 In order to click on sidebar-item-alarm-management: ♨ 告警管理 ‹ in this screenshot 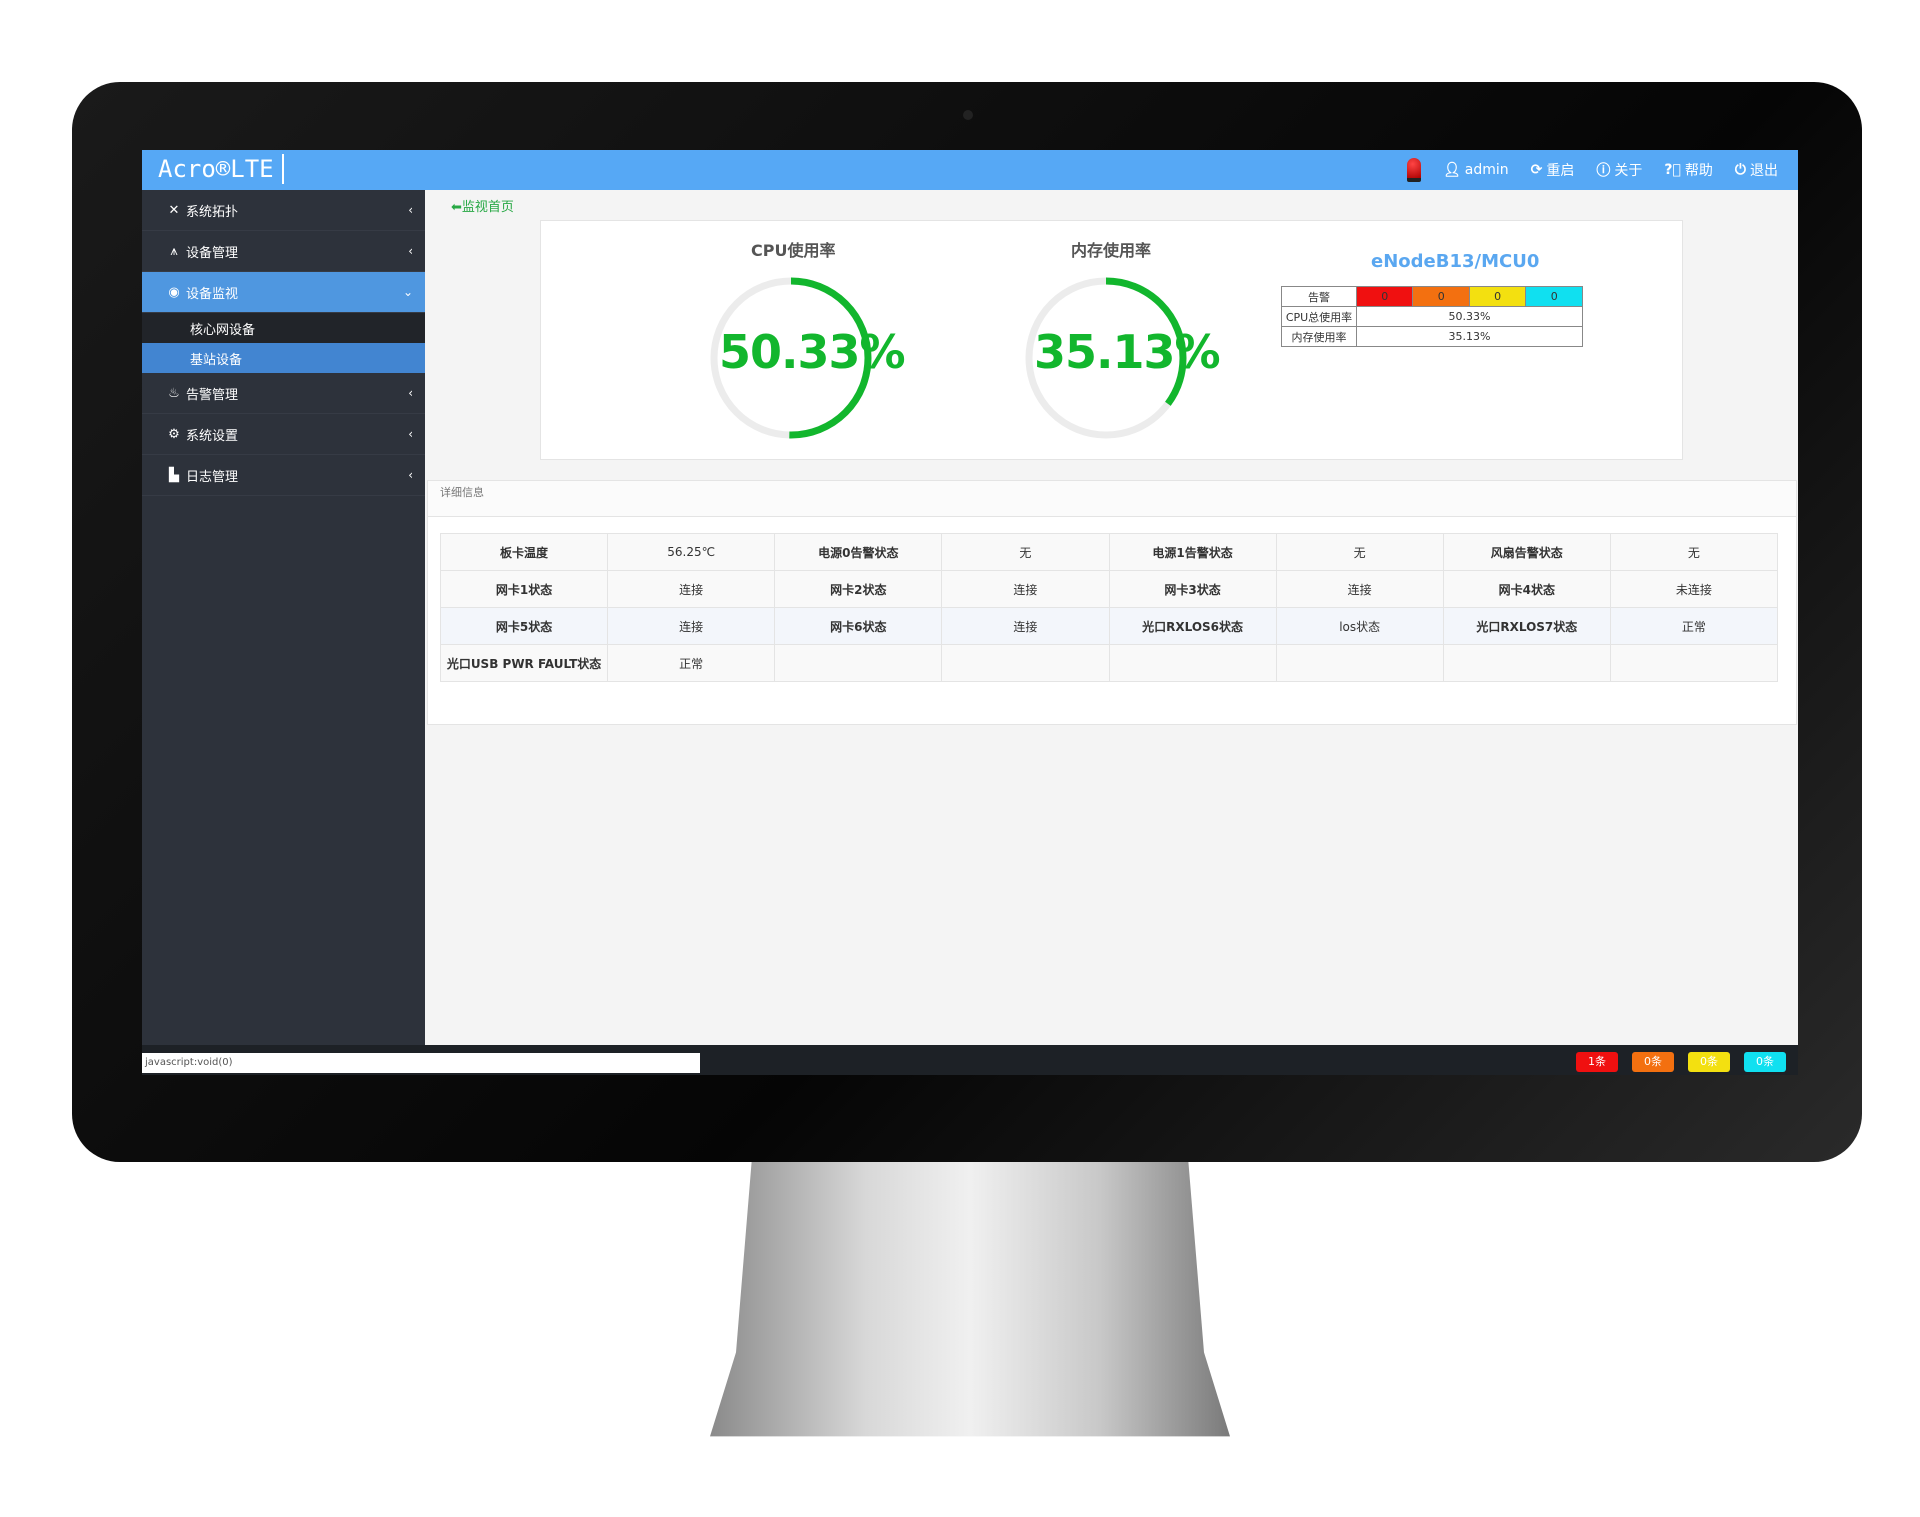, I will do `click(283, 393)`.